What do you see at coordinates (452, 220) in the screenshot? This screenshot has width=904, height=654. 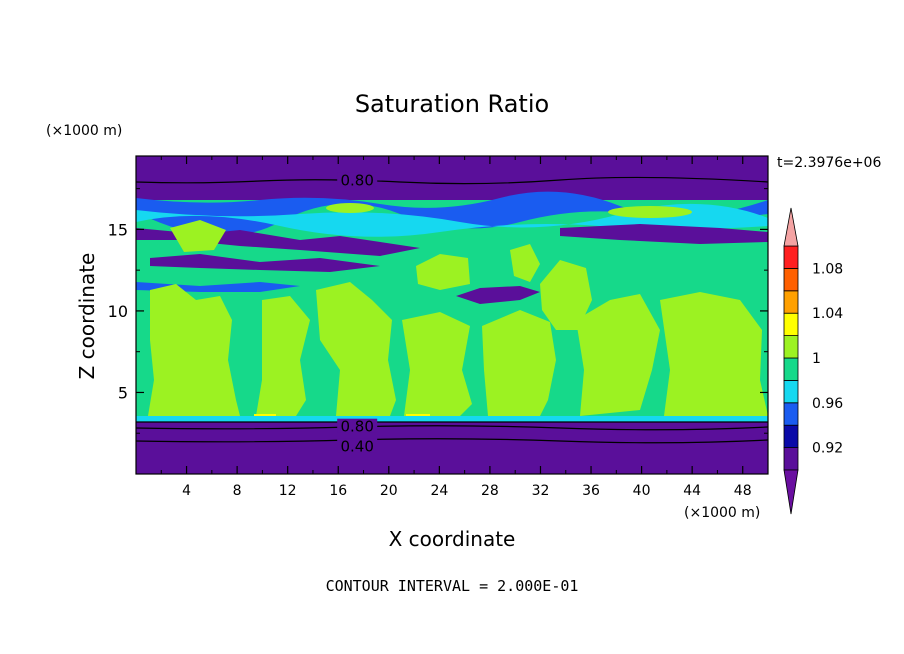 I see `band-upper-cyan` at bounding box center [452, 220].